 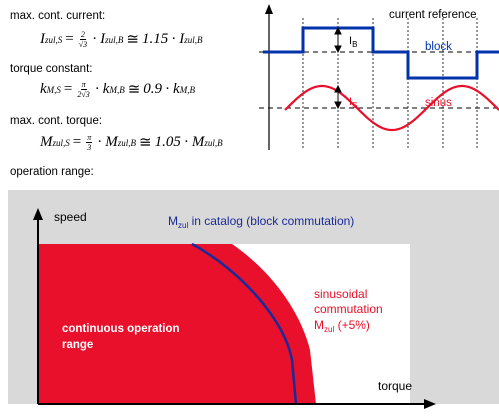 I want to click on fraction-denominator: √3, so click(x=83, y=44).